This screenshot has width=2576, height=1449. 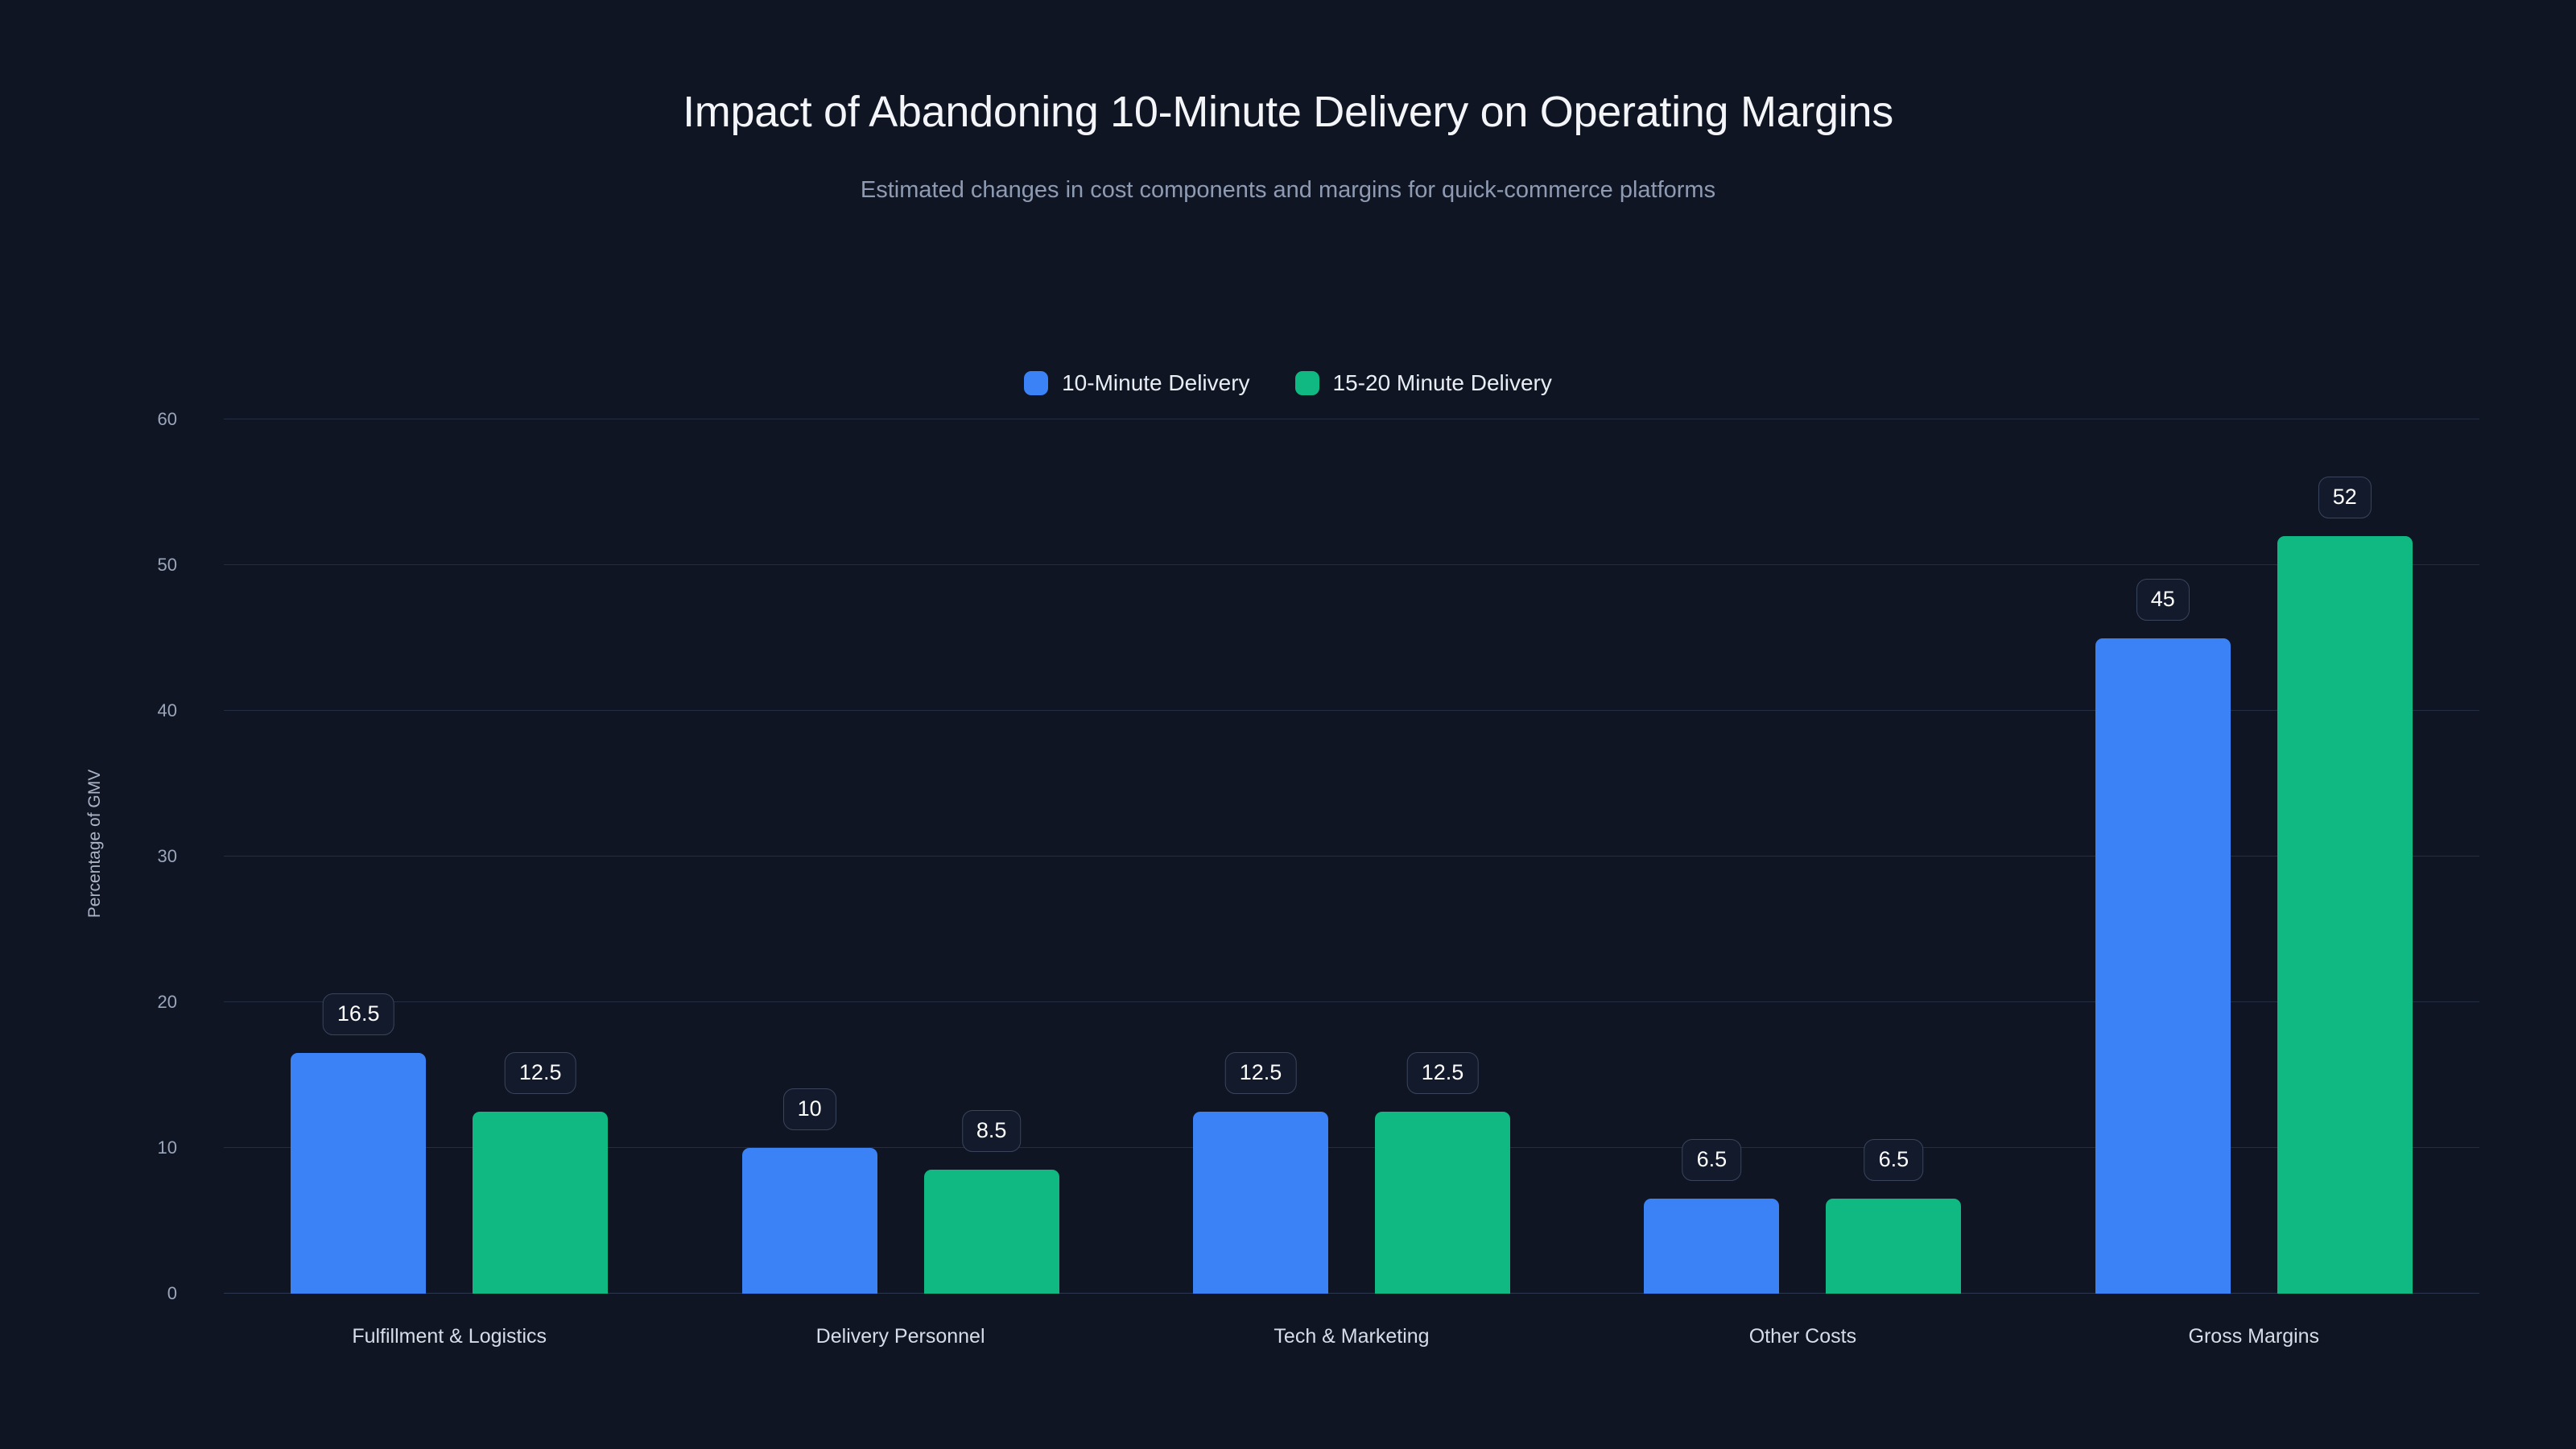 I want to click on x-axis-line, so click(x=1351, y=1293).